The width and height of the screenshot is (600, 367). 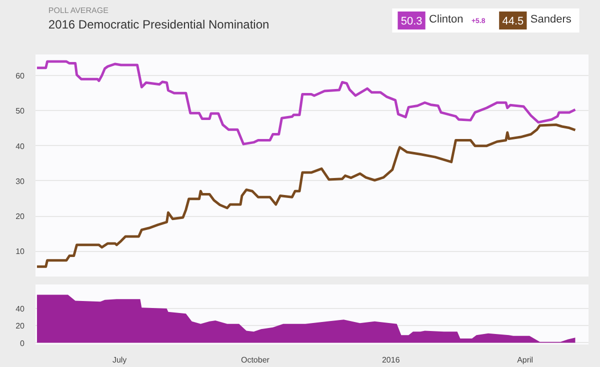 I want to click on y-tick-label: 30, so click(x=21, y=181).